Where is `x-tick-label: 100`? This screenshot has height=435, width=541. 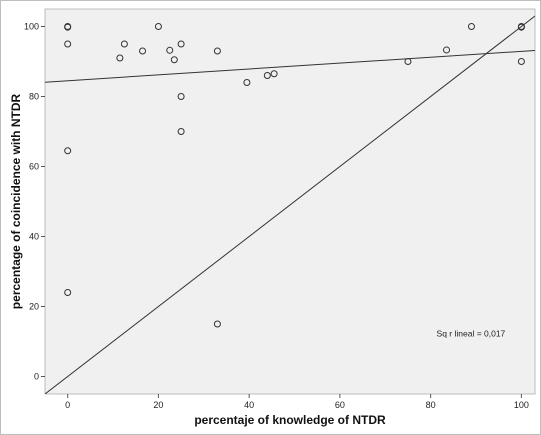
x-tick-label: 100 is located at coordinates (521, 405).